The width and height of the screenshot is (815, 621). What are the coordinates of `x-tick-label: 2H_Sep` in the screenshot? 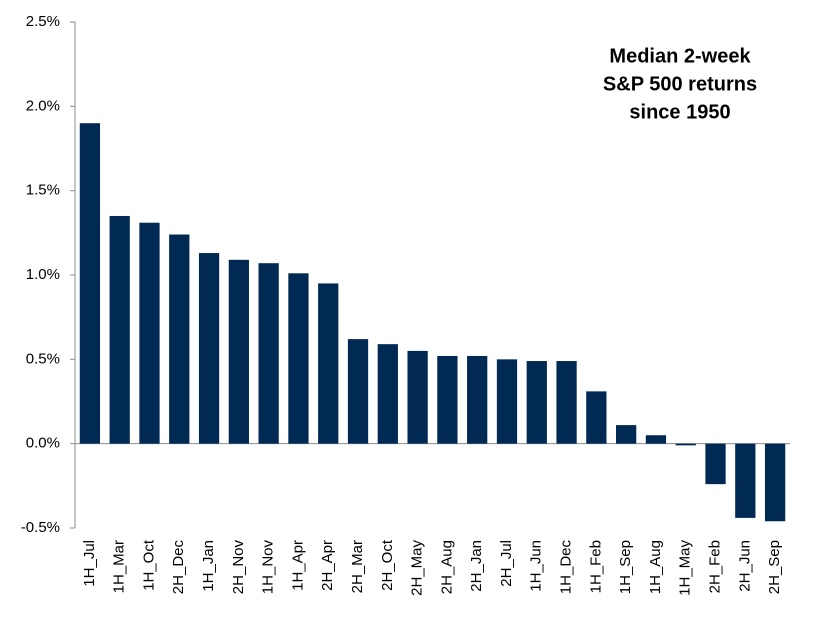 It's located at (774, 567).